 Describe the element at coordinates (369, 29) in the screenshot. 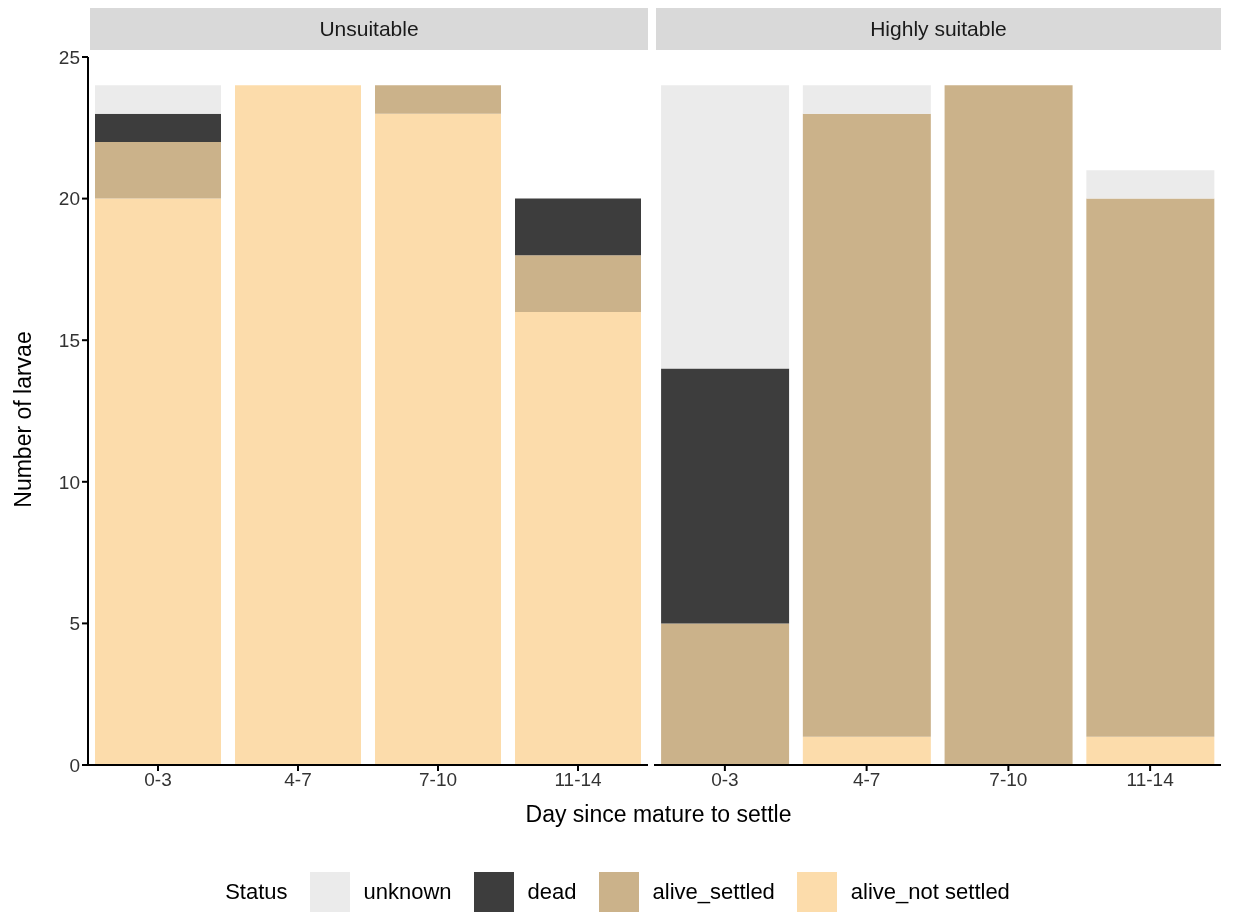

I see `chart-title: Unsuitable` at that location.